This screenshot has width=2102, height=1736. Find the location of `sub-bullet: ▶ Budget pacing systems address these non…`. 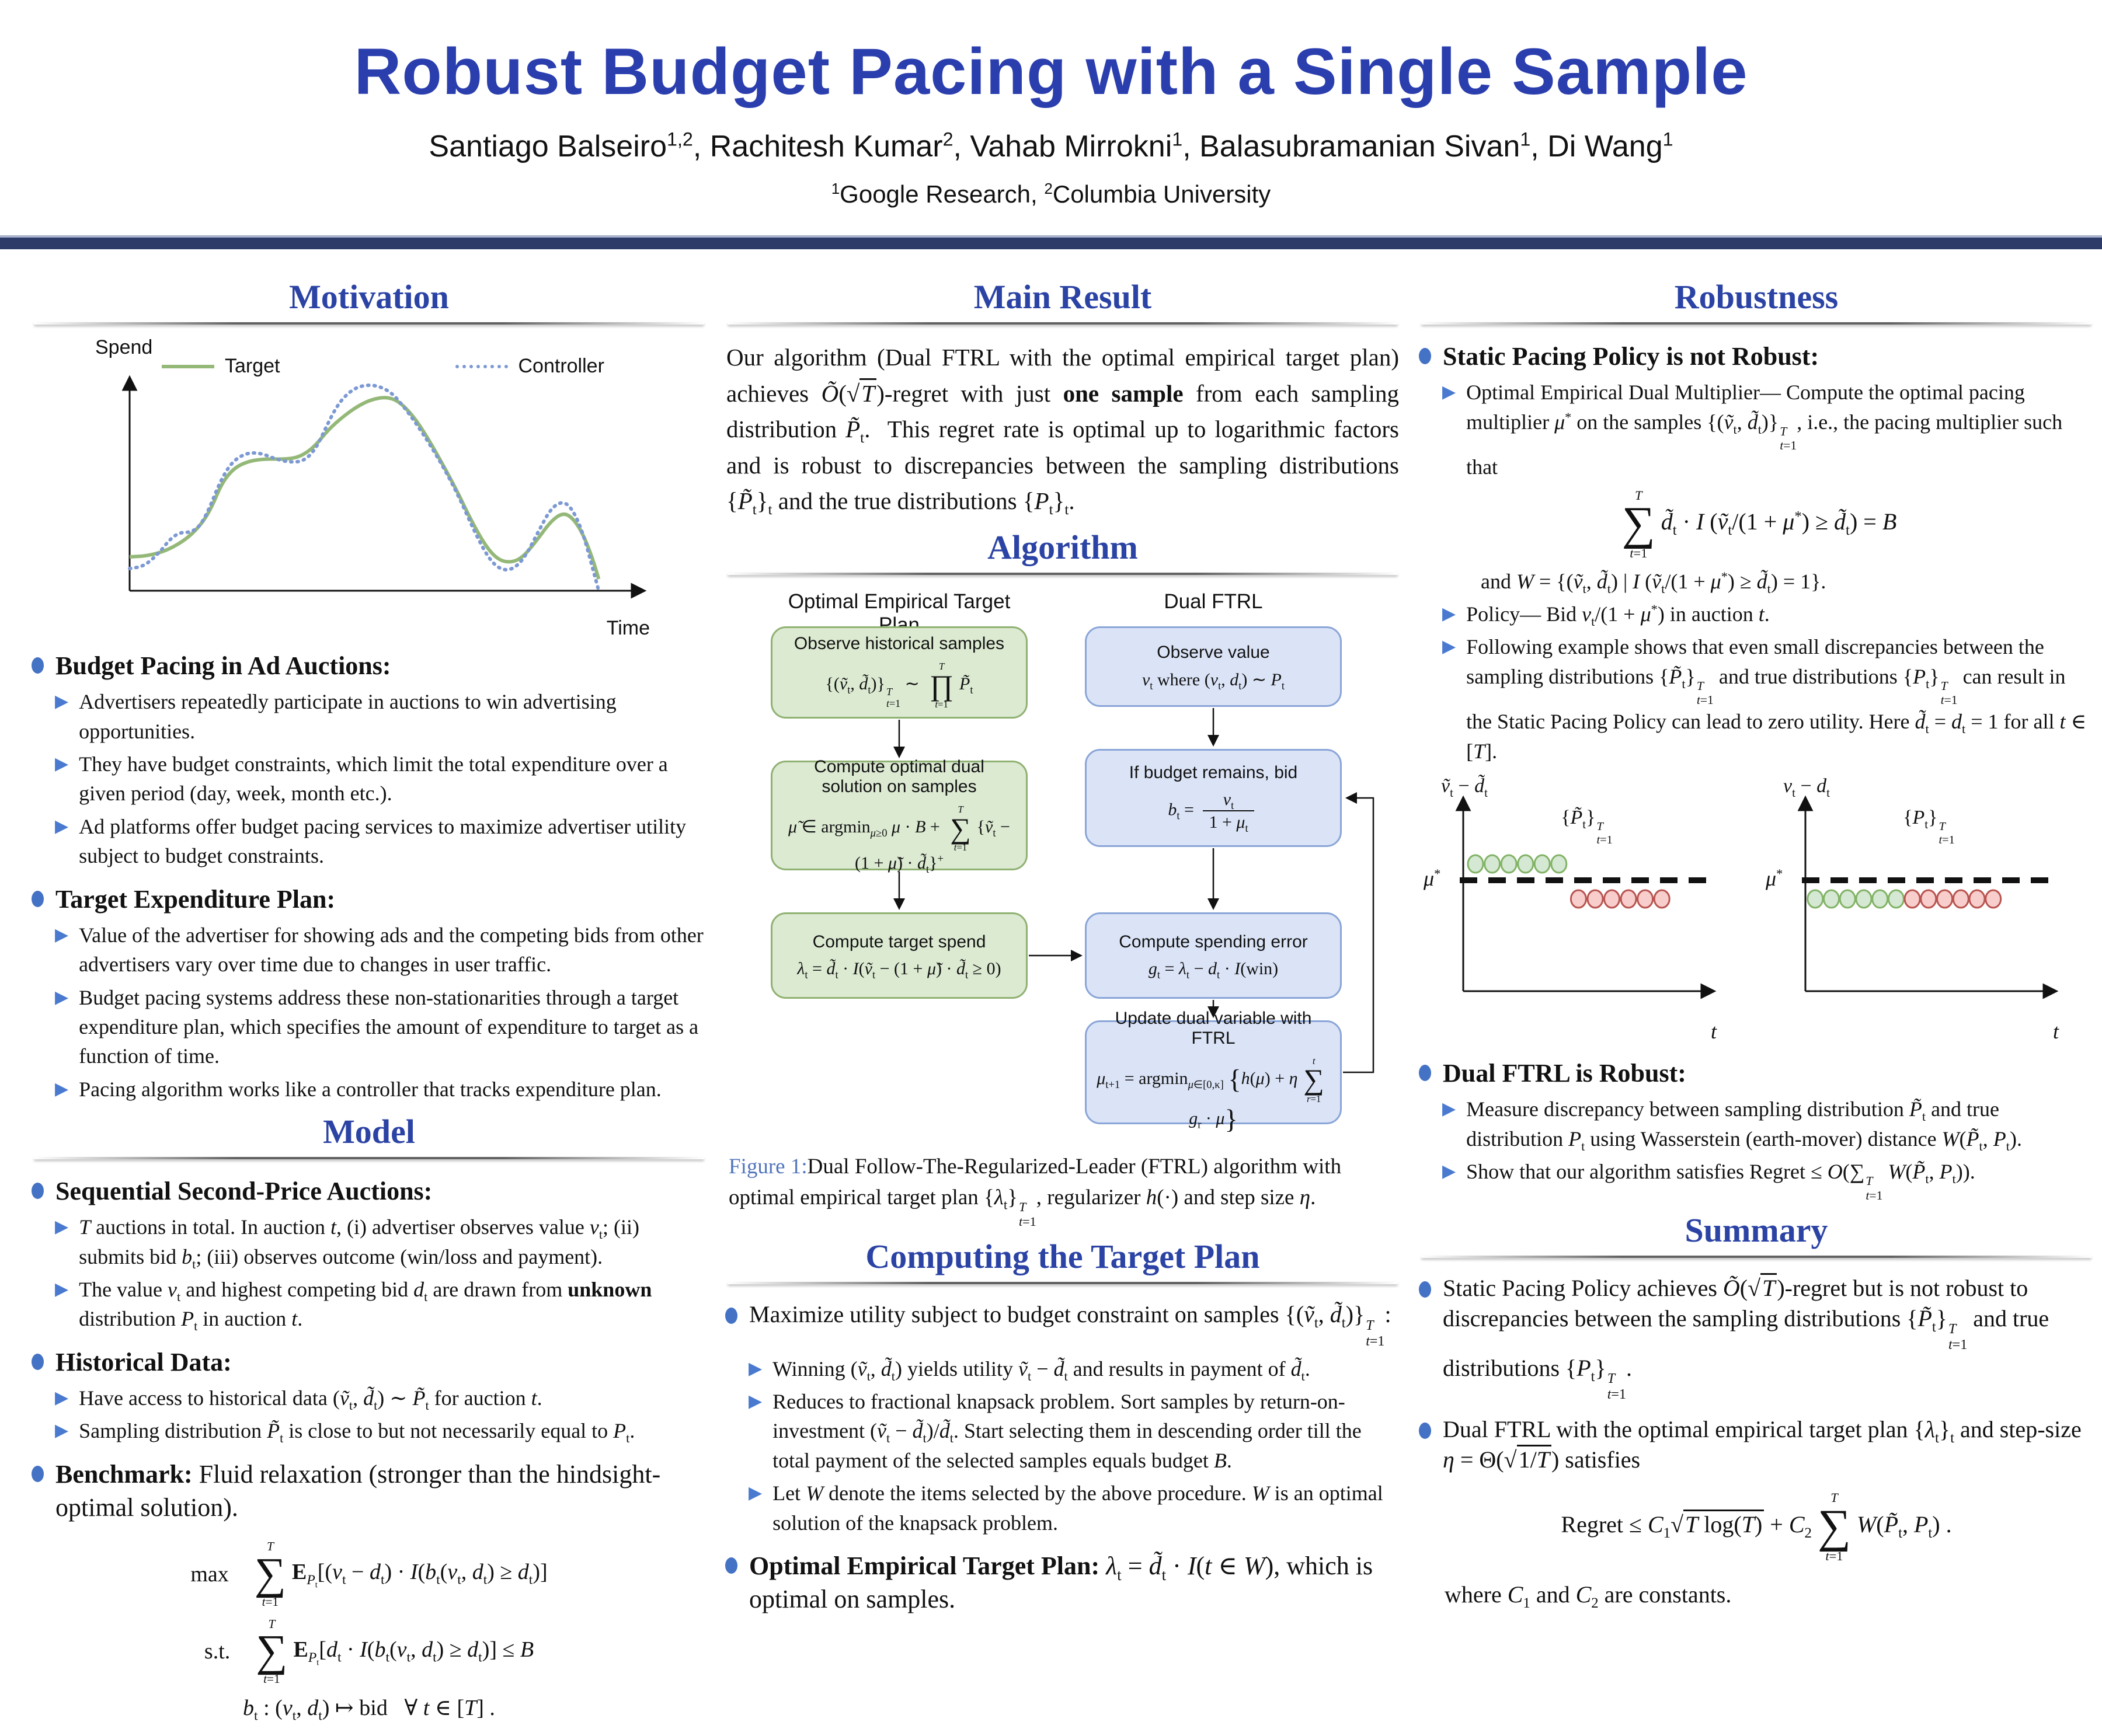

sub-bullet: ▶ Budget pacing systems address these non… is located at coordinates (381, 1027).